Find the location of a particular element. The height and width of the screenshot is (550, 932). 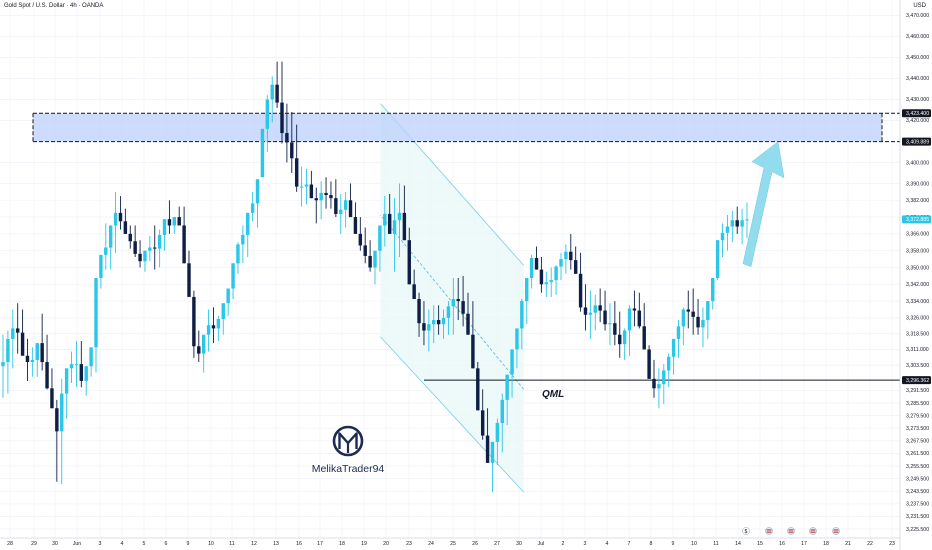

chart-title: Gold Spot / U.S. Dollar · 4h · OANDA is located at coordinates (54, 6).